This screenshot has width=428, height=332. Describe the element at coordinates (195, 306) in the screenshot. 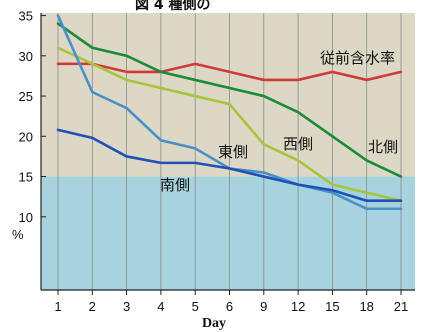

I see `x-tick-label: 5` at that location.